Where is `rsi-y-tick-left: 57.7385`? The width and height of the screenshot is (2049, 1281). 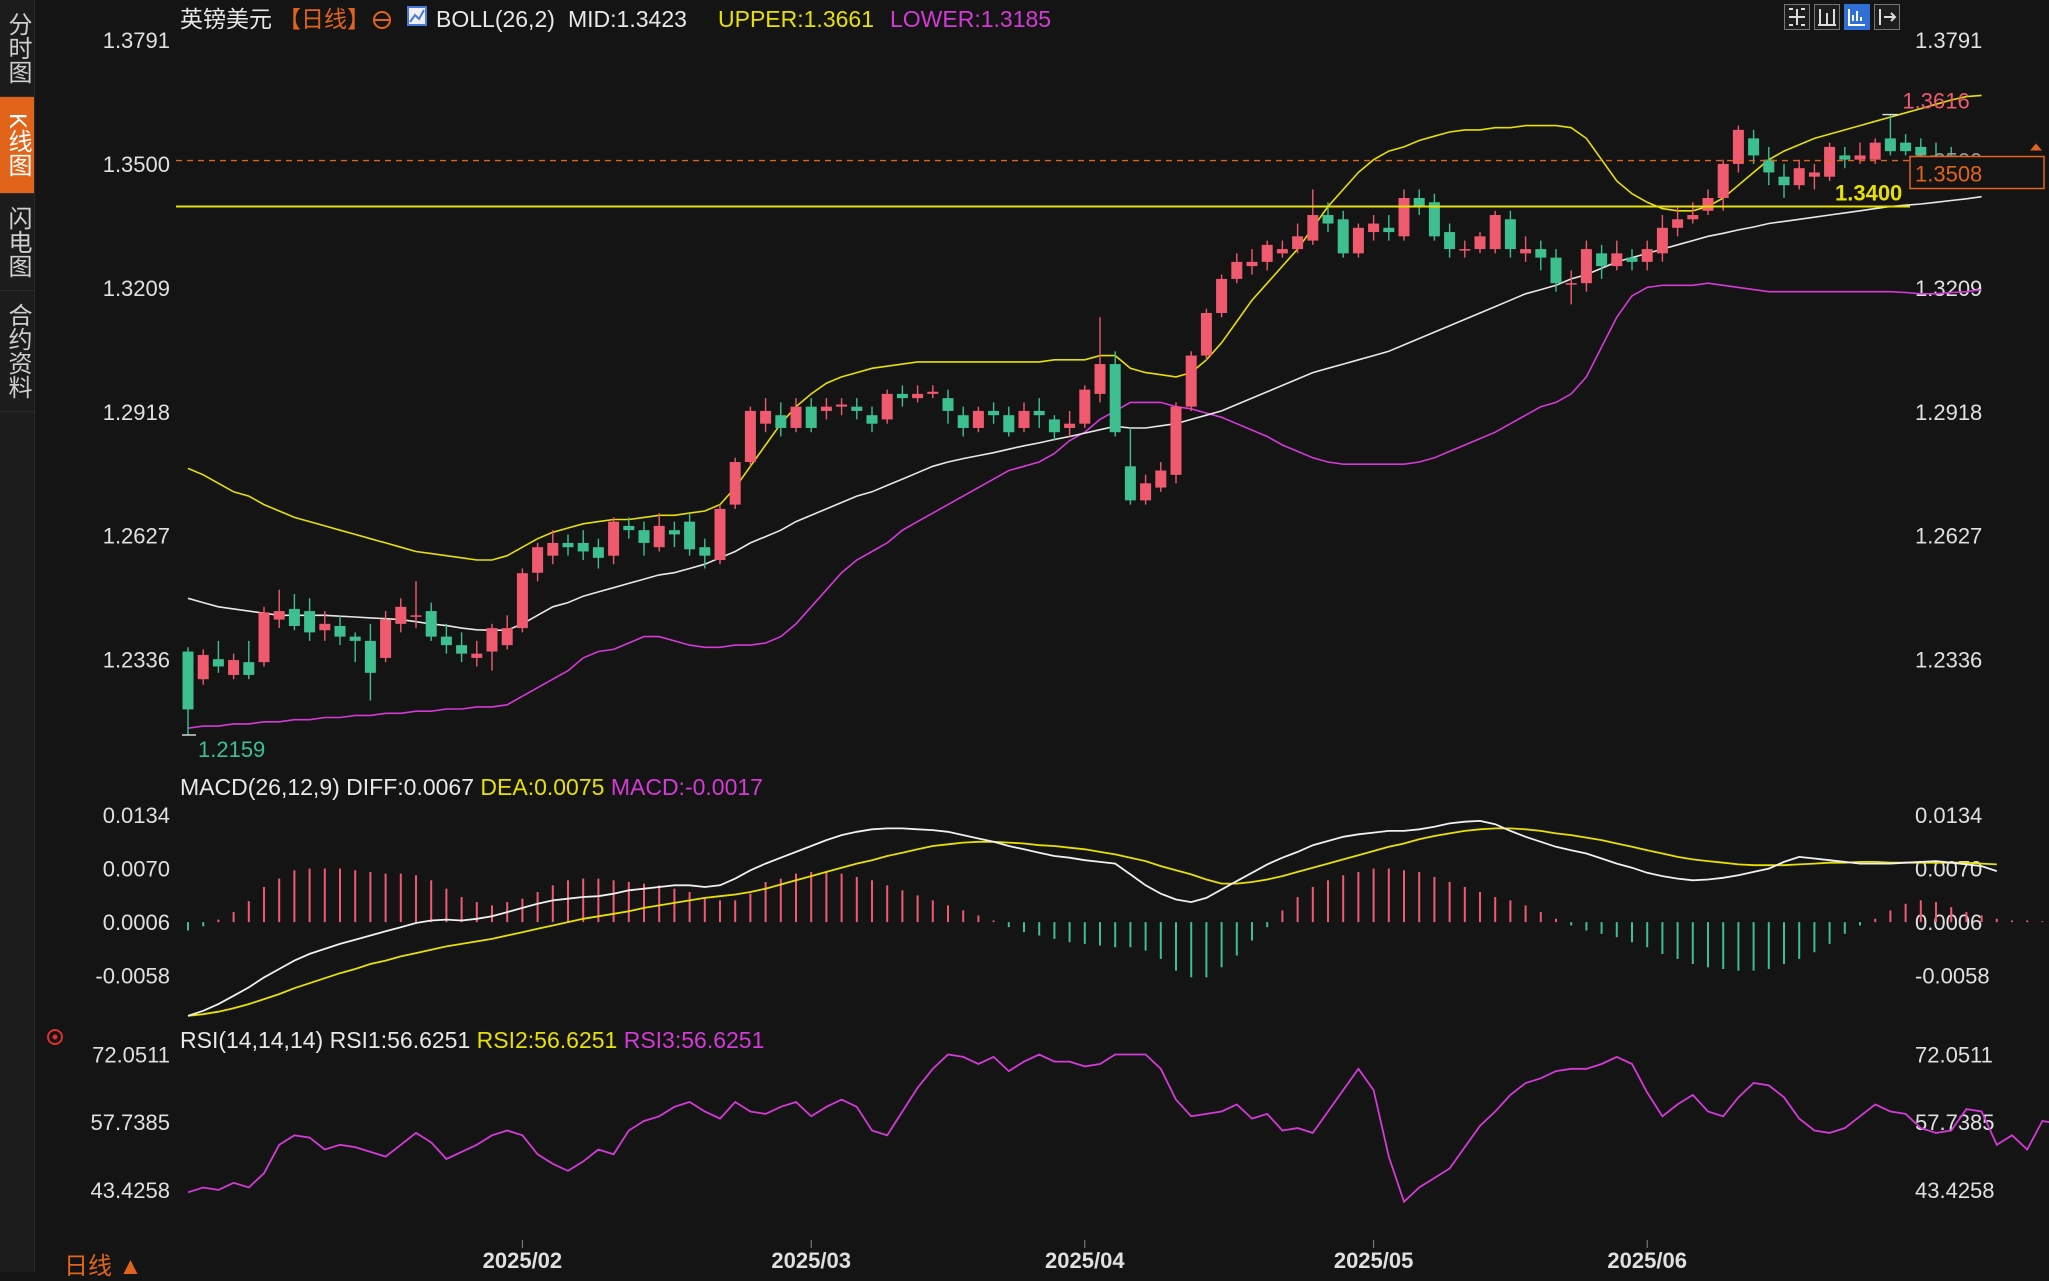
rsi-y-tick-left: 57.7385 is located at coordinates (130, 1122).